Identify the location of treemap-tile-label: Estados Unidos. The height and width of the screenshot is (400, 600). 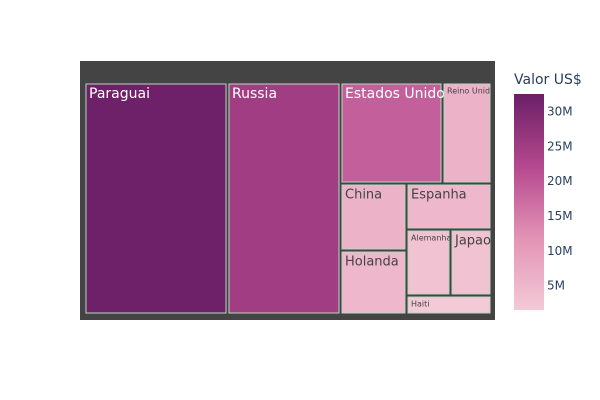
(398, 94).